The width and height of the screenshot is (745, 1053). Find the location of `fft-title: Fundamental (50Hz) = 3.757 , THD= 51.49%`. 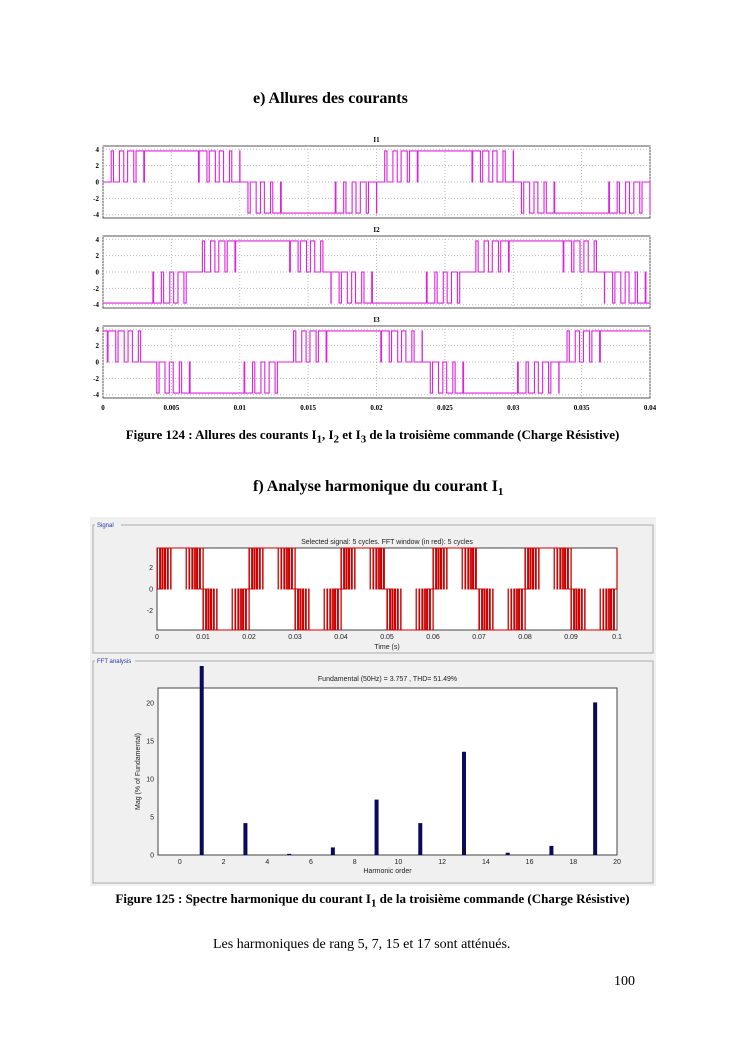

fft-title: Fundamental (50Hz) = 3.757 , THD= 51.49% is located at coordinates (387, 679).